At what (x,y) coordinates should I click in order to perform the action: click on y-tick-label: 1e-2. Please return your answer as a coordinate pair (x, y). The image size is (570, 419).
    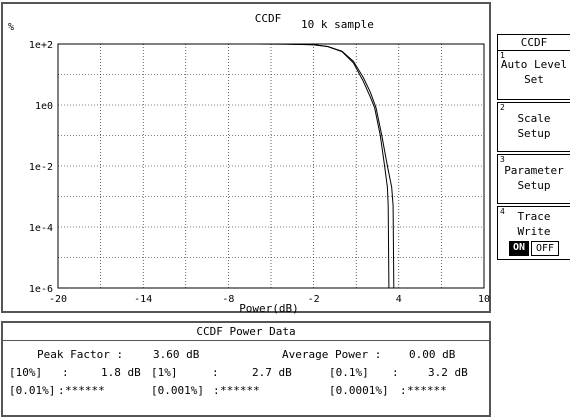
    Looking at the image, I should click on (41, 167).